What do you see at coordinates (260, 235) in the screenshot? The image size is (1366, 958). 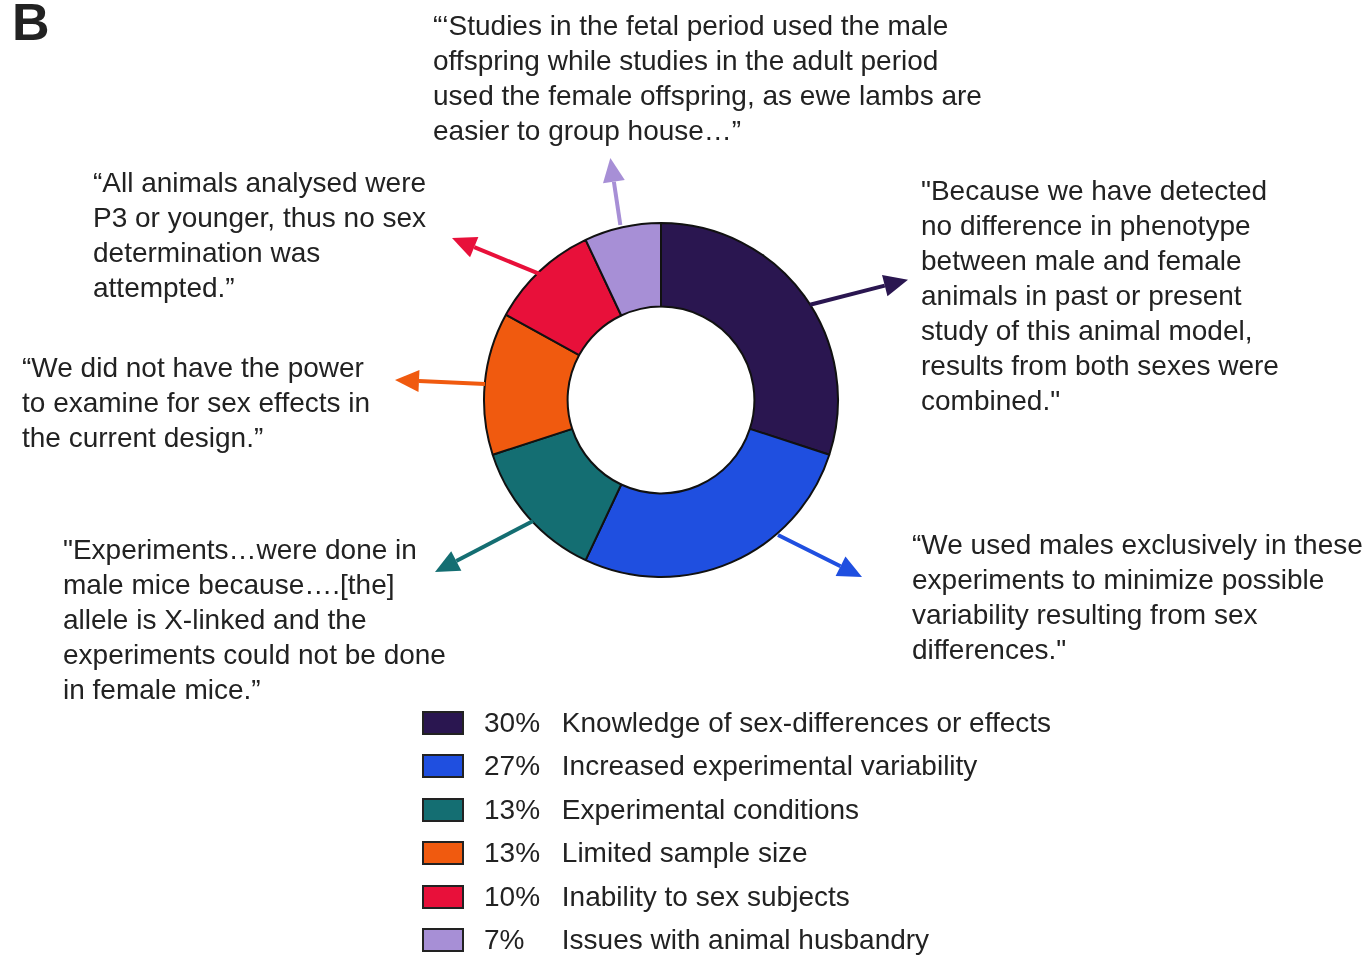 I see `text: “All animals analysed were P3 or younger, thus no sex determination was attempted.”` at bounding box center [260, 235].